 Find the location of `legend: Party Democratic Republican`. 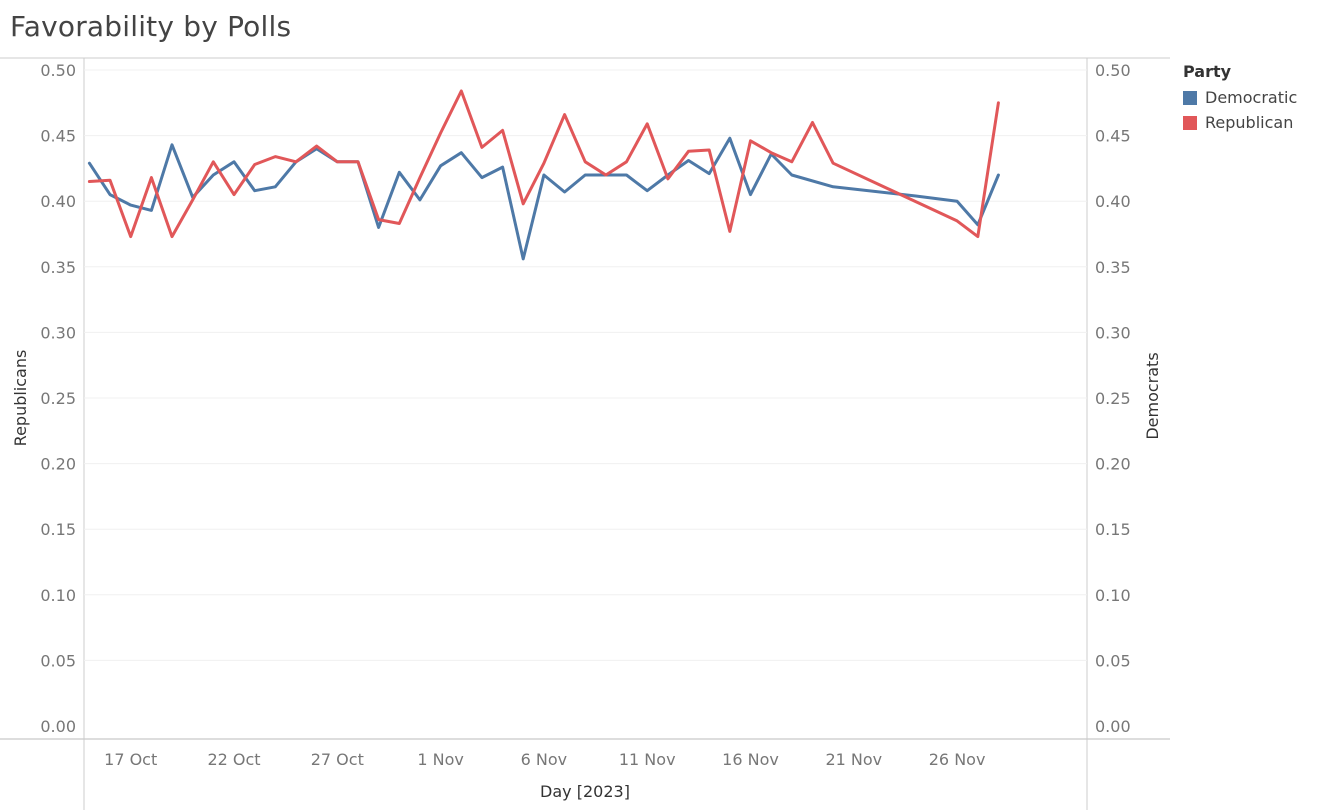

legend: Party Democratic Republican is located at coordinates (1240, 98).